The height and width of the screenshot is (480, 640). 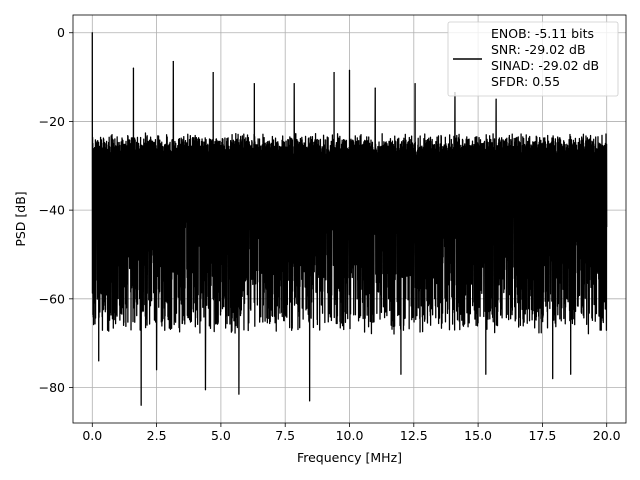 What do you see at coordinates (414, 435) in the screenshot?
I see `x-tick-label: 12.5` at bounding box center [414, 435].